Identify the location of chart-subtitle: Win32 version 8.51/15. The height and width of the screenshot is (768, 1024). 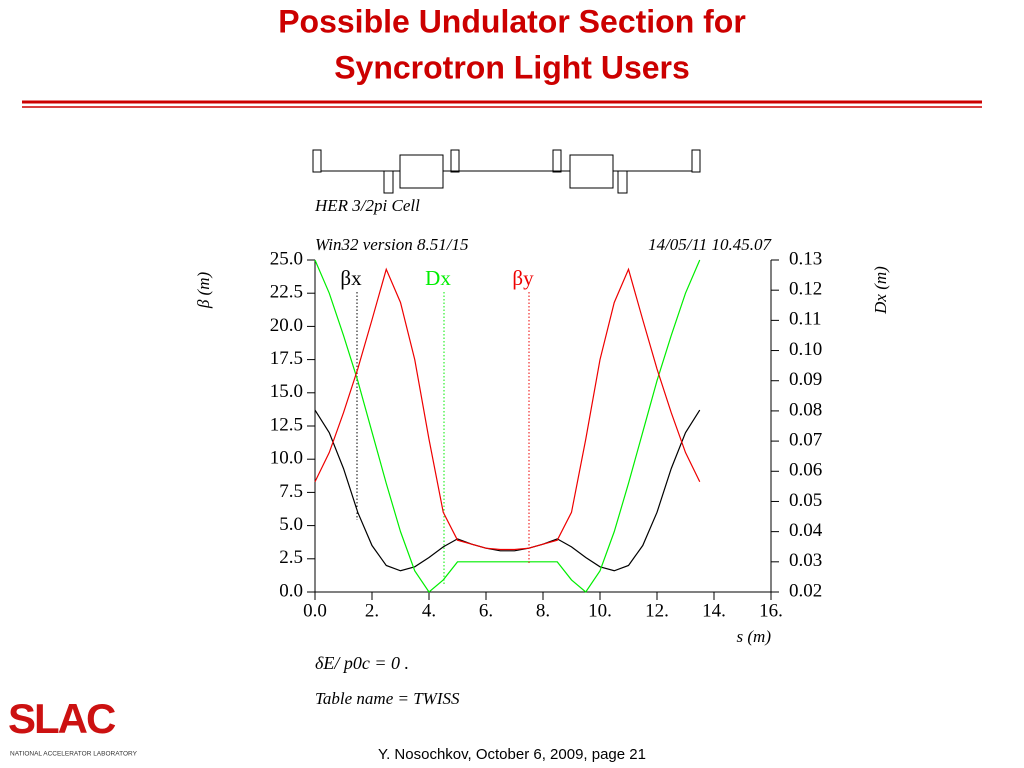
(391, 244).